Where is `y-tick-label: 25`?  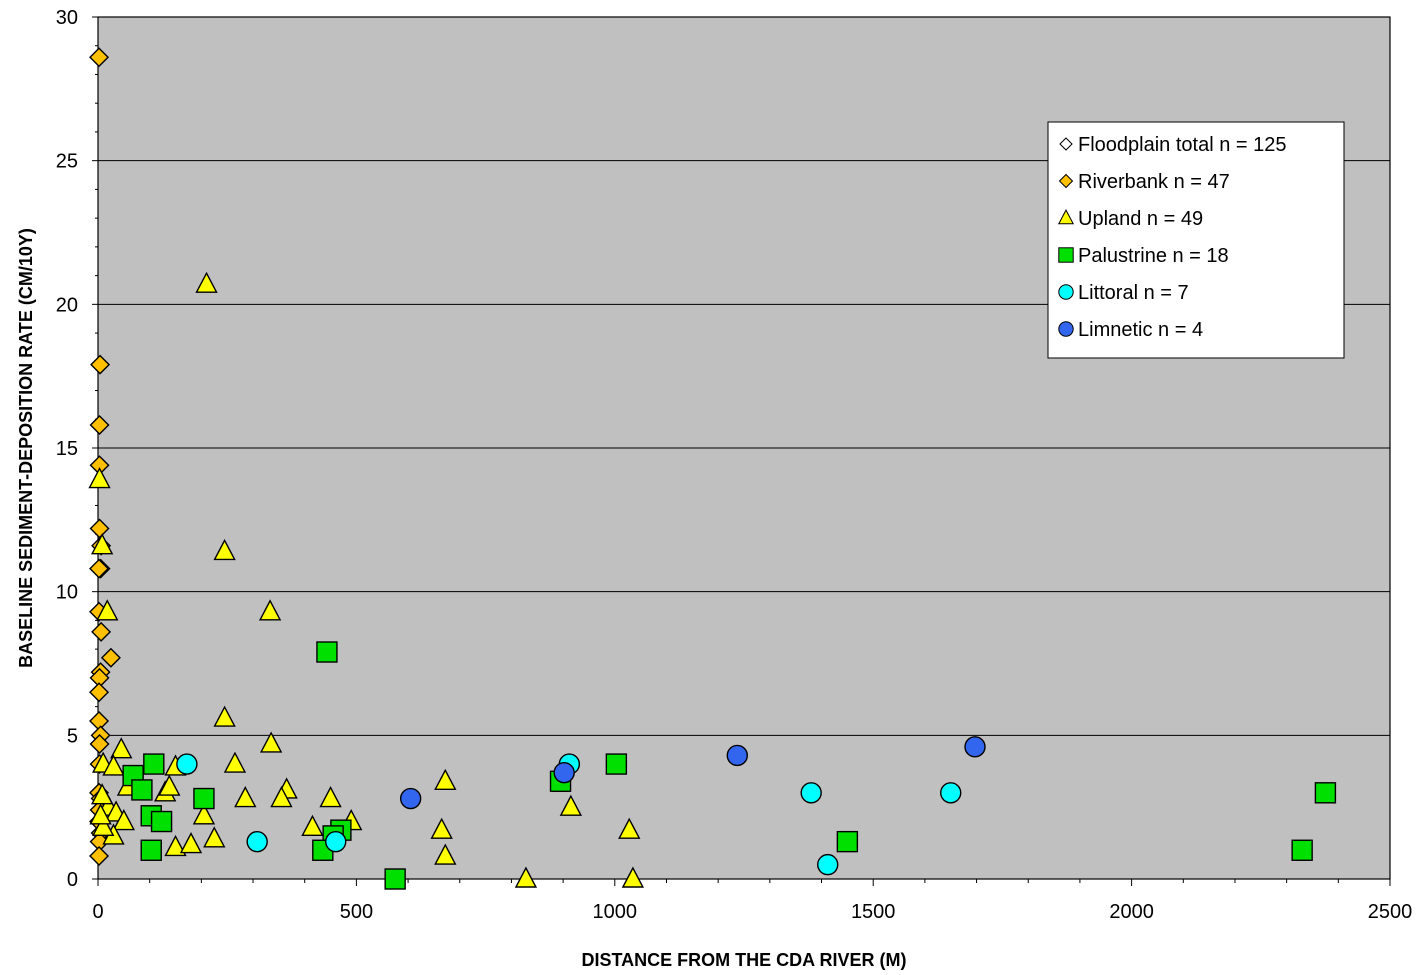
y-tick-label: 25 is located at coordinates (67, 162).